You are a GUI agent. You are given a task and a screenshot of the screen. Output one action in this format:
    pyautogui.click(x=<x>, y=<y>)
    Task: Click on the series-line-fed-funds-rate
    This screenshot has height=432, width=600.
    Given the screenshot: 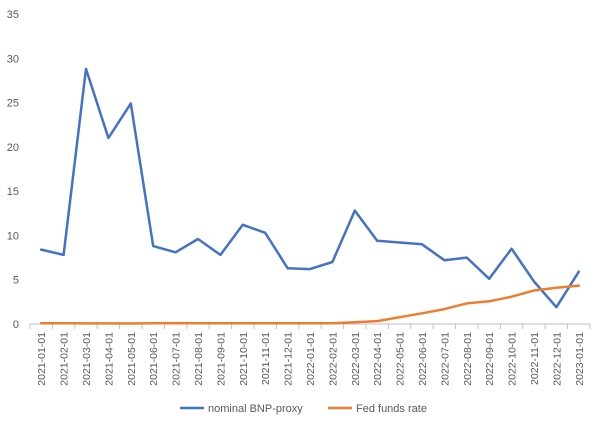 What is the action you would take?
    pyautogui.click(x=310, y=304)
    